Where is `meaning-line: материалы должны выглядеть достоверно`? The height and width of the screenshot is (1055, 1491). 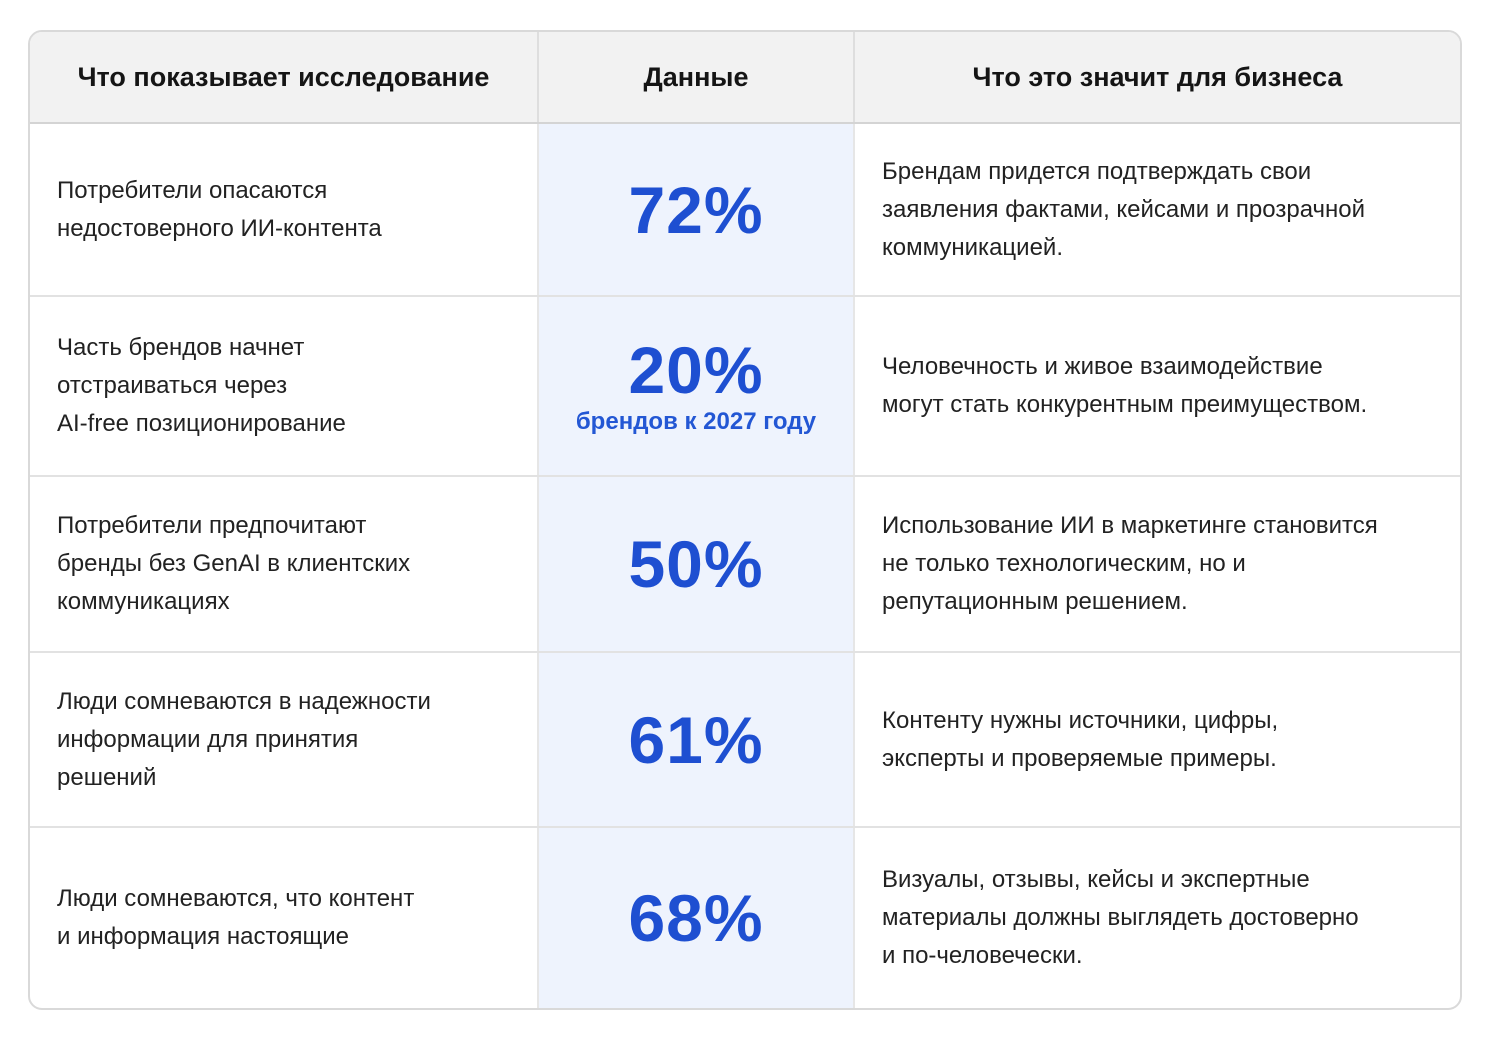 meaning-line: материалы должны выглядеть достоверно is located at coordinates (1120, 917).